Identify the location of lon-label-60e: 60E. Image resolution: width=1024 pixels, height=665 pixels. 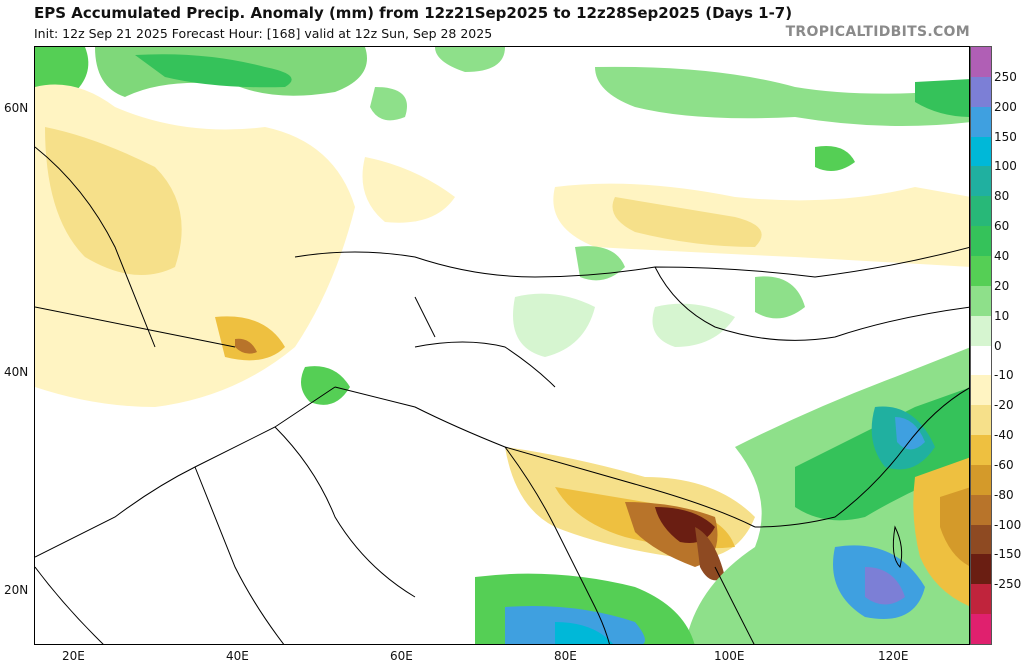
(401, 656).